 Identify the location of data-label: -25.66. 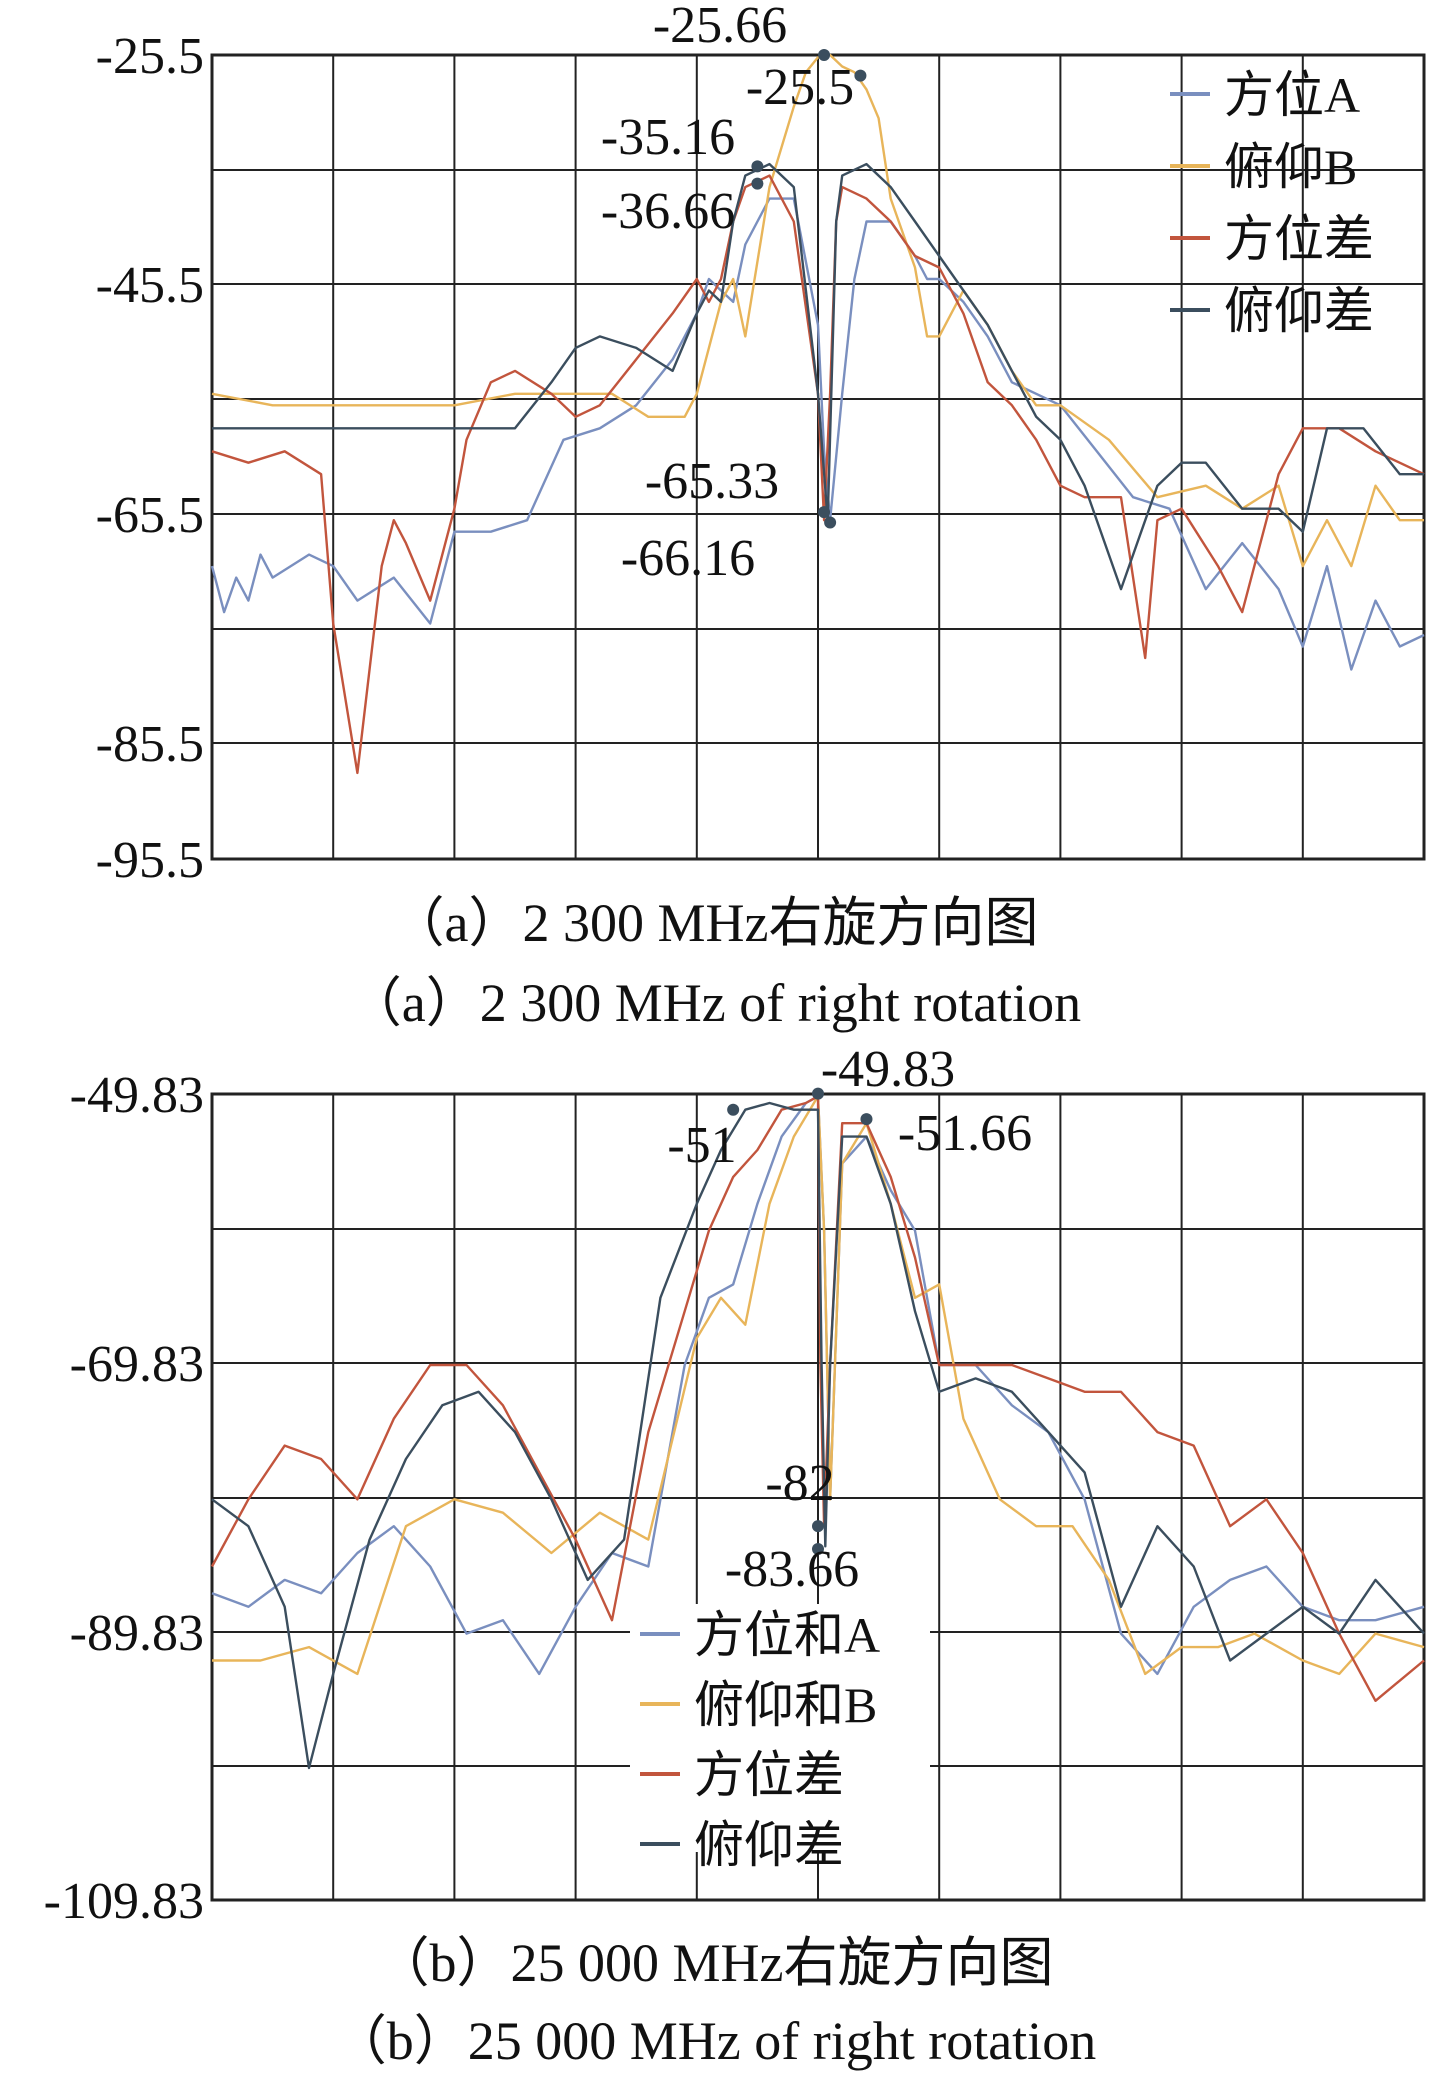
(720, 27).